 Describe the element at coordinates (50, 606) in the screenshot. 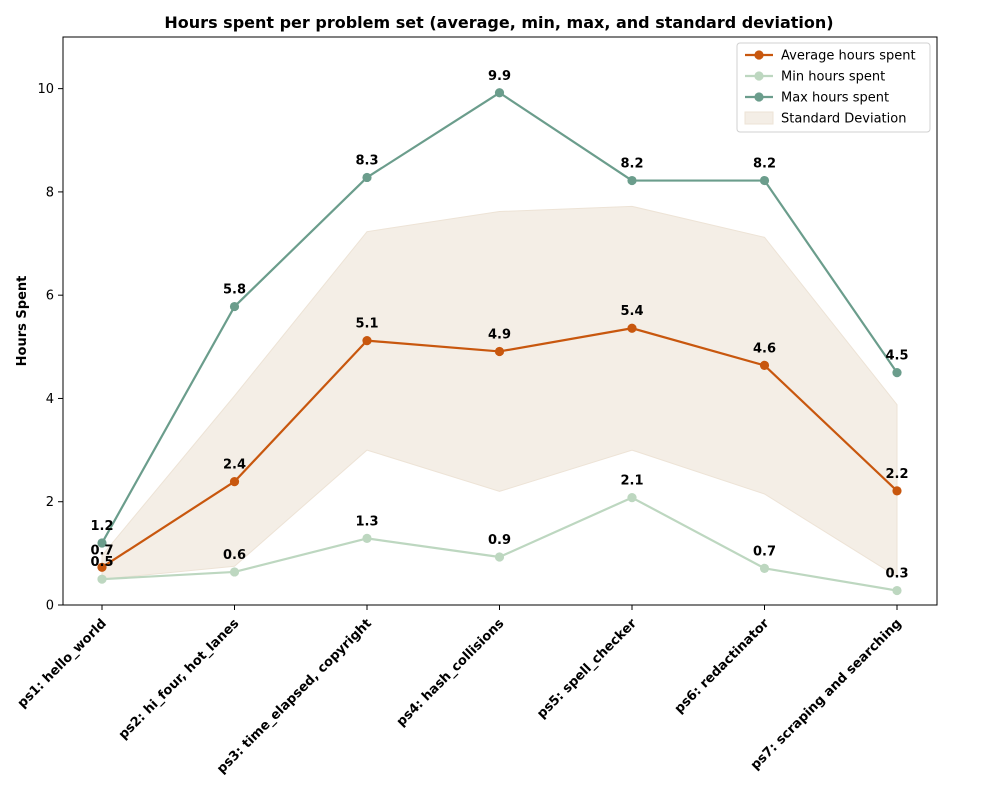

I see `y-tick-label: 0` at that location.